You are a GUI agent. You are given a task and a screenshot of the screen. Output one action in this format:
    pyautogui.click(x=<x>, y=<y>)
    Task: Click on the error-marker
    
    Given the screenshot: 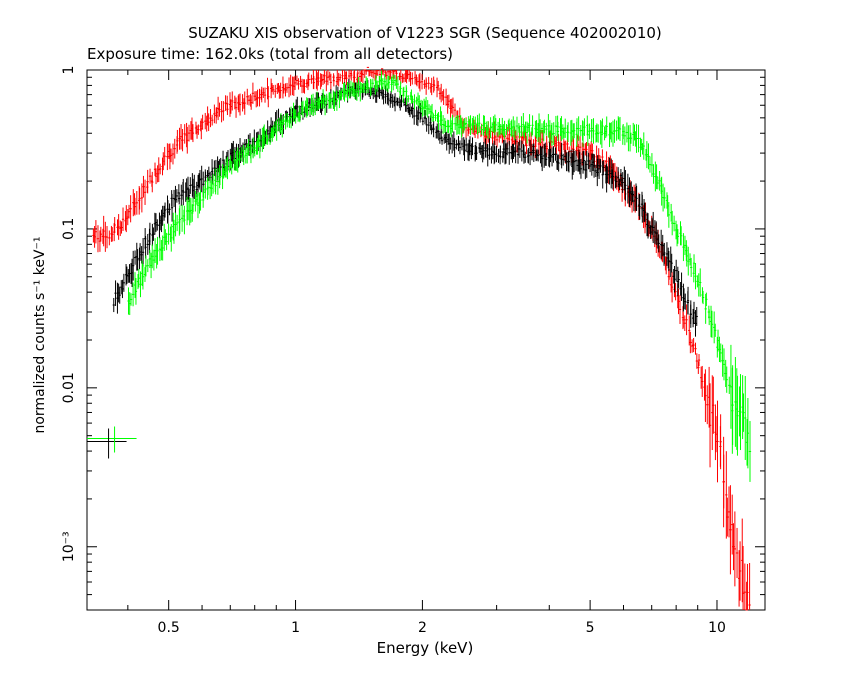 What is the action you would take?
    pyautogui.click(x=112, y=442)
    